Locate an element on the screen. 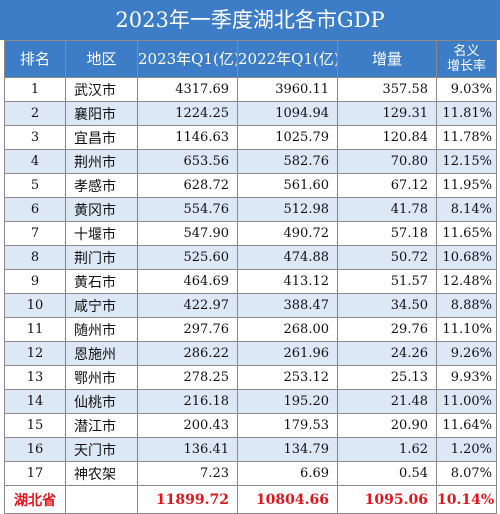  gdp-2023q1-cell: 200.43 is located at coordinates (187, 425).